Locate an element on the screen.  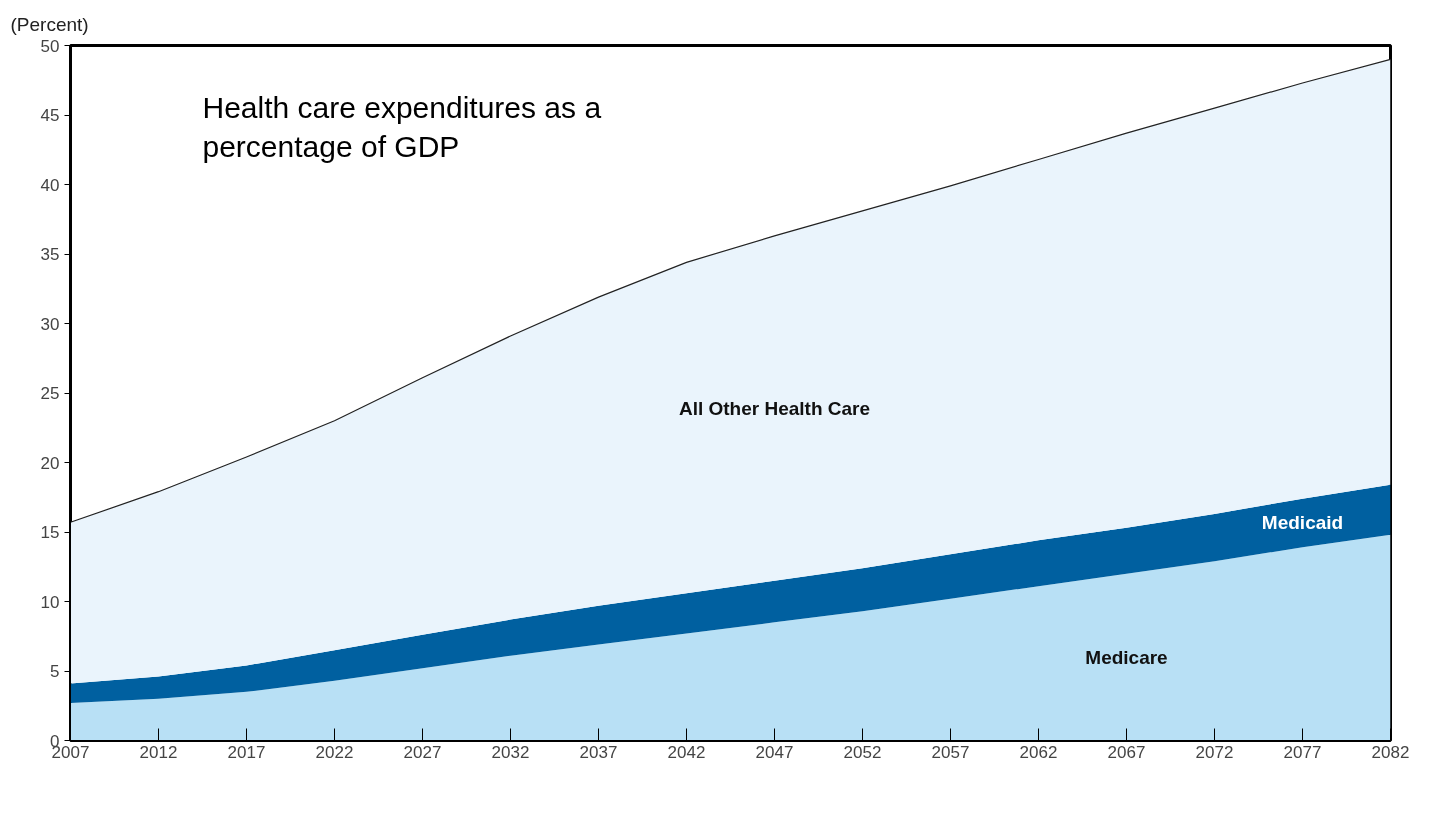
series-label: All Other Health Care is located at coordinates (774, 408).